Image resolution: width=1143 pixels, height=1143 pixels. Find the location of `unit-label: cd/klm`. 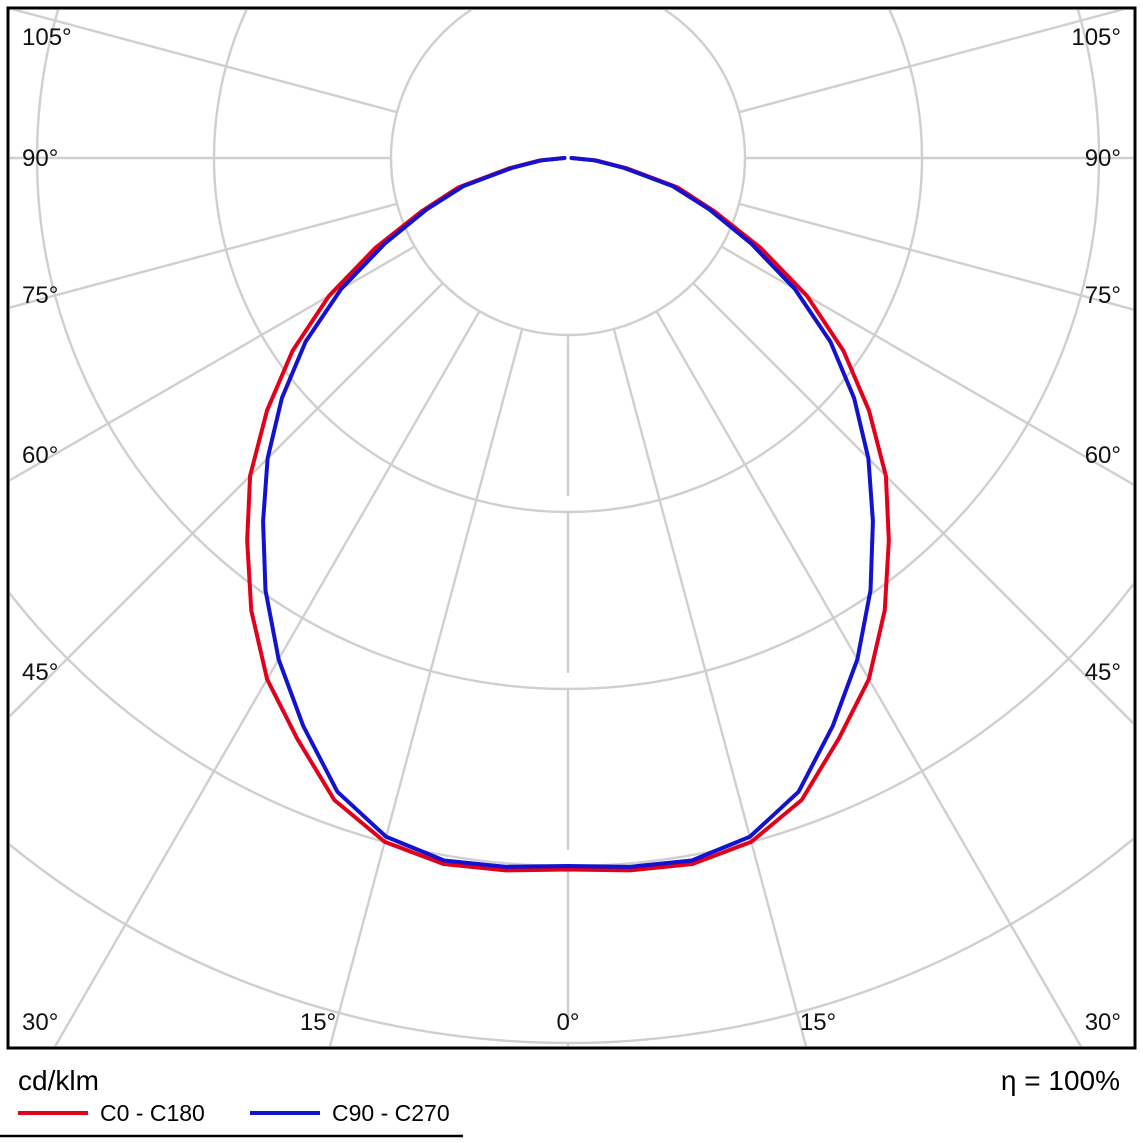

unit-label: cd/klm is located at coordinates (58, 1080).